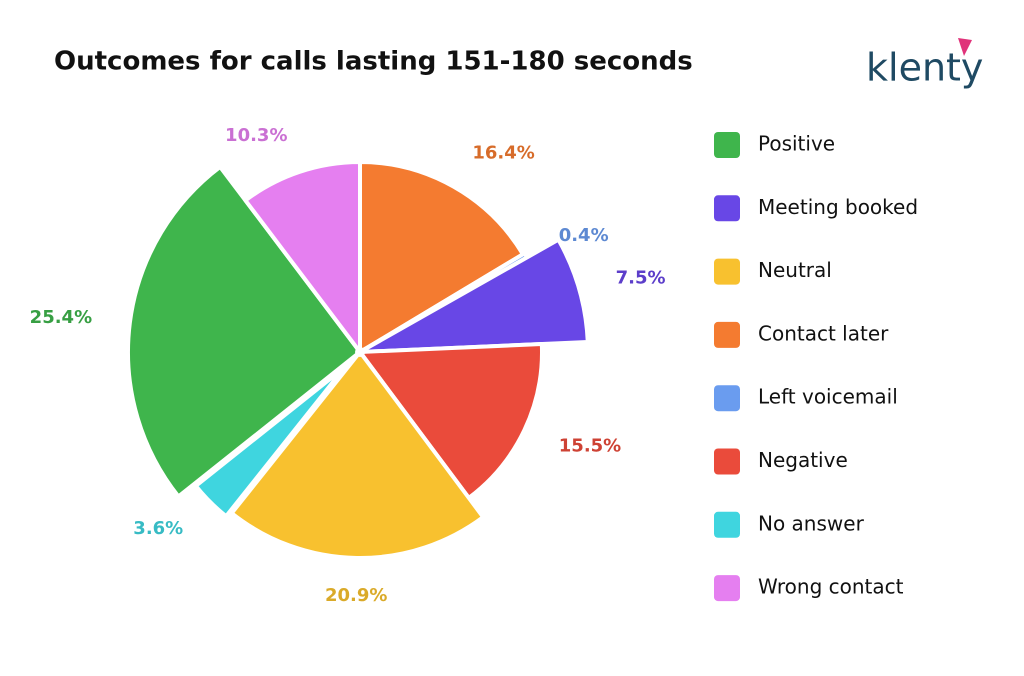 Image resolution: width=1024 pixels, height=676 pixels. What do you see at coordinates (795, 270) in the screenshot?
I see `legend-label: Neutral` at bounding box center [795, 270].